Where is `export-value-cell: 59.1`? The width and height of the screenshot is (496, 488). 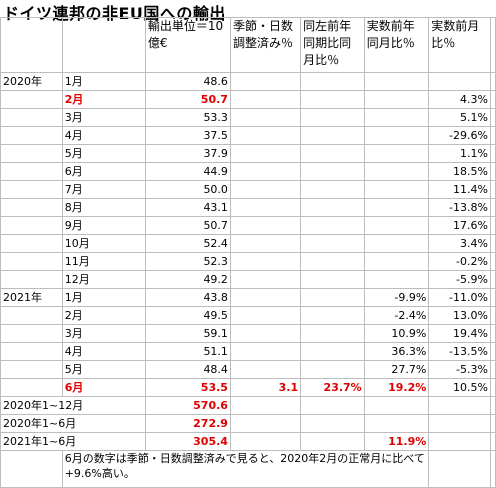
export-value-cell: 59.1 is located at coordinates (187, 333).